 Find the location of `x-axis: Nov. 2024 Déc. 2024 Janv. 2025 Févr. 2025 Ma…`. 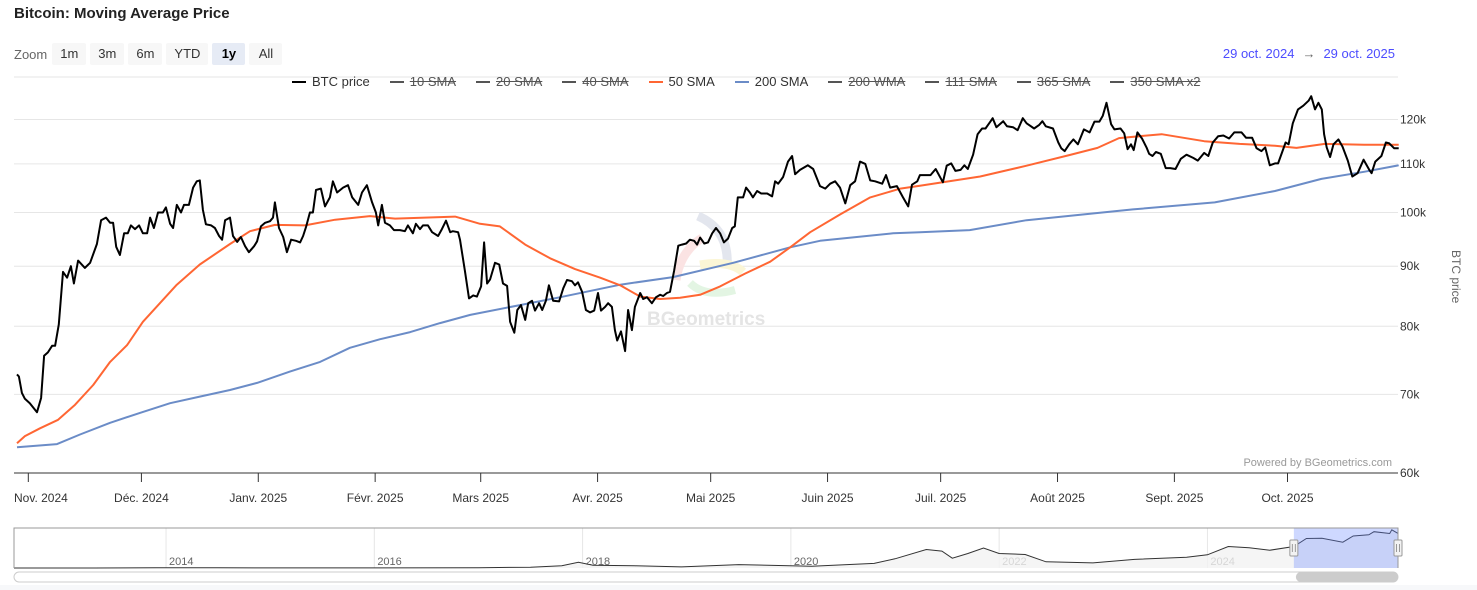

x-axis: Nov. 2024 Déc. 2024 Janv. 2025 Févr. 2025 Ma… is located at coordinates (706, 488).